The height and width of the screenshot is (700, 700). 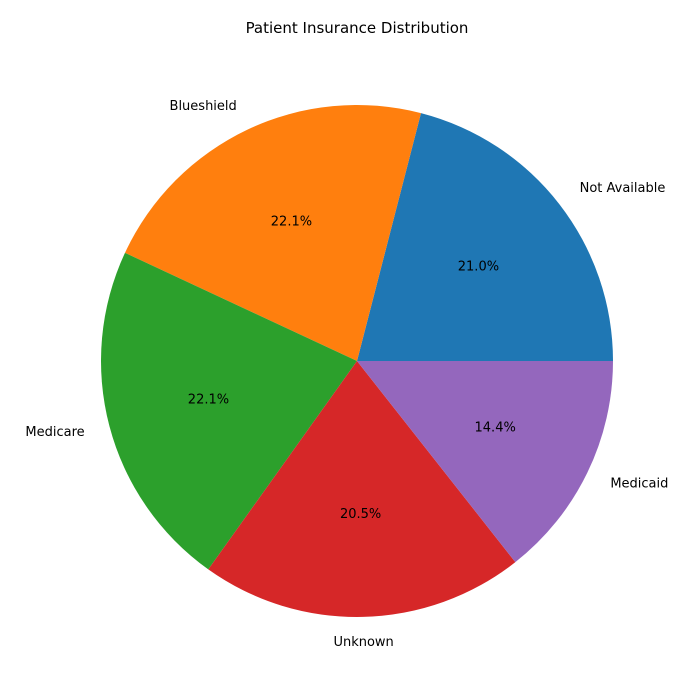 What do you see at coordinates (639, 483) in the screenshot?
I see `pie-category-label: Medicaid` at bounding box center [639, 483].